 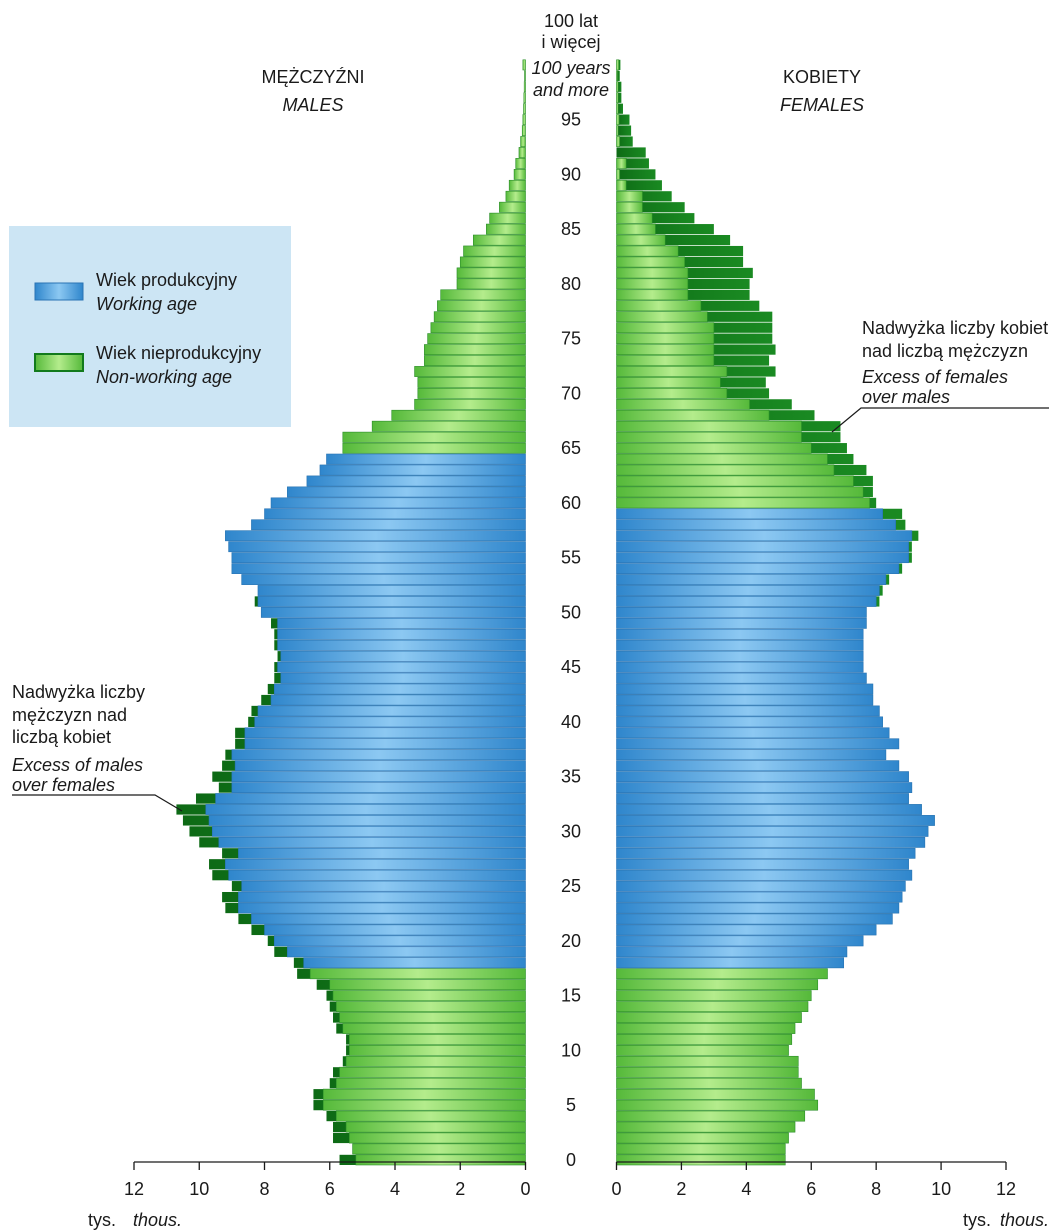 What do you see at coordinates (681, 1189) in the screenshot?
I see `x-tick-label-females: 2` at bounding box center [681, 1189].